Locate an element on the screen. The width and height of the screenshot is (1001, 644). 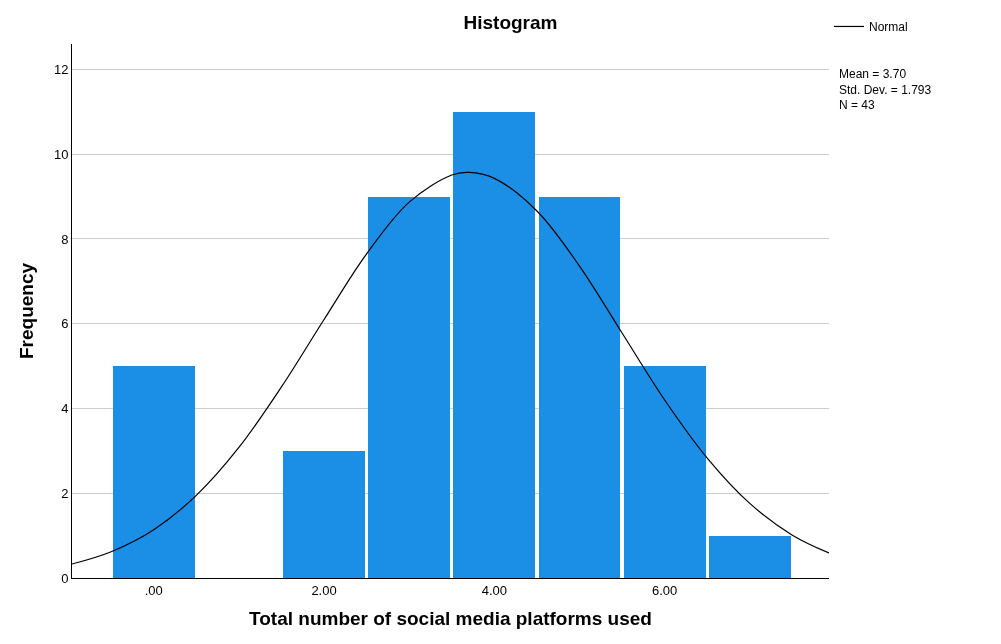
chart-title: Histogram is located at coordinates (510, 23).